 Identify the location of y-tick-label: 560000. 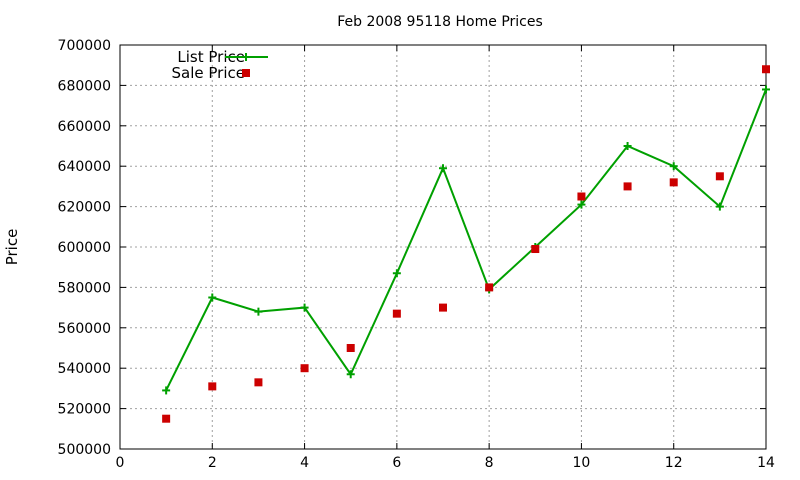
(84, 329).